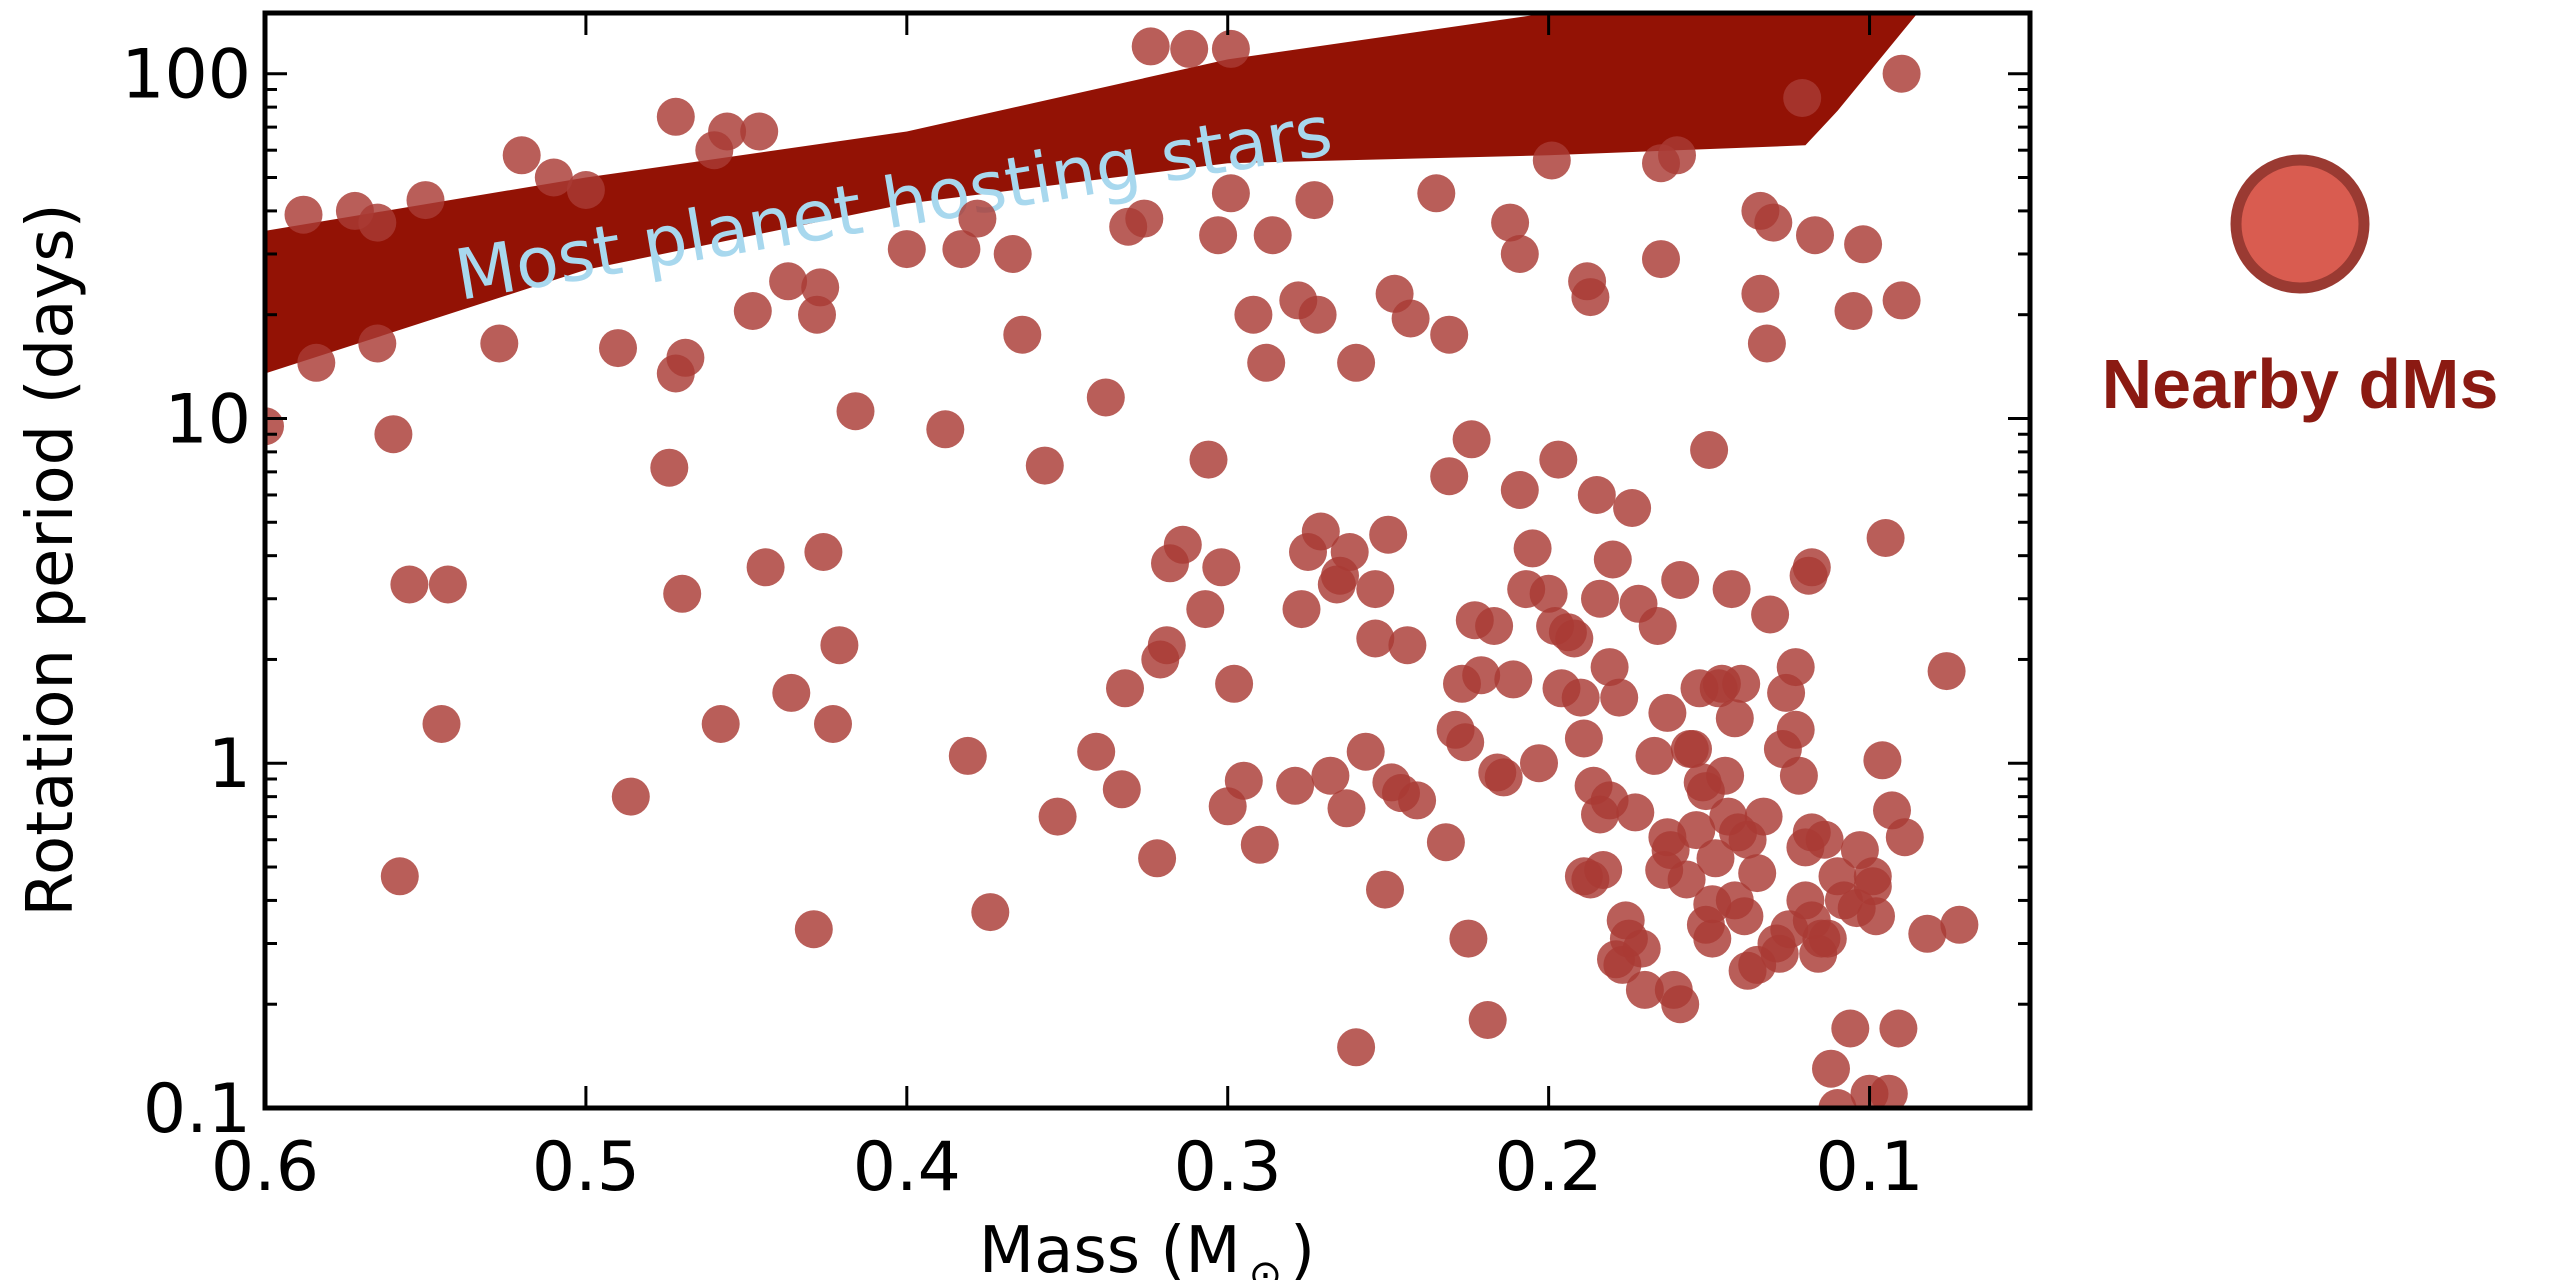 This screenshot has width=2555, height=1280. I want to click on x-tick-label: 0.1, so click(1869, 1167).